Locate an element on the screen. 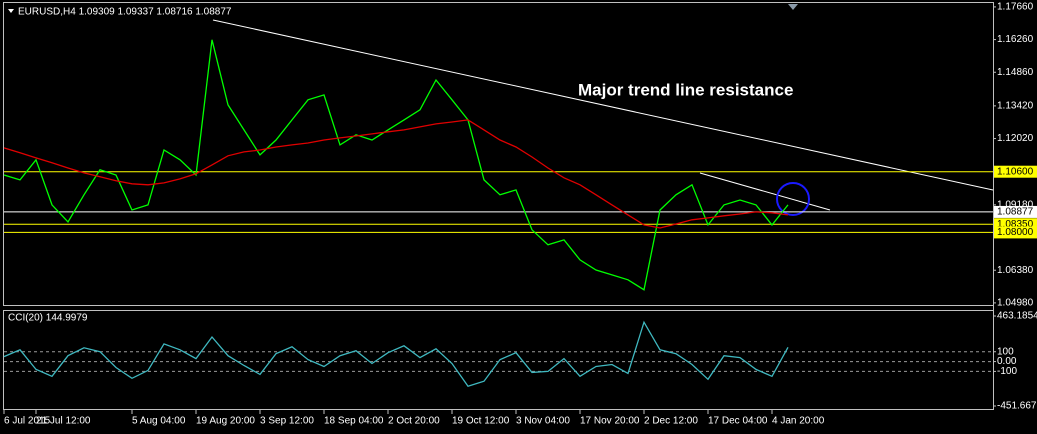 The height and width of the screenshot is (434, 1037). y-tick-label: 1.10600 is located at coordinates (1015, 171).